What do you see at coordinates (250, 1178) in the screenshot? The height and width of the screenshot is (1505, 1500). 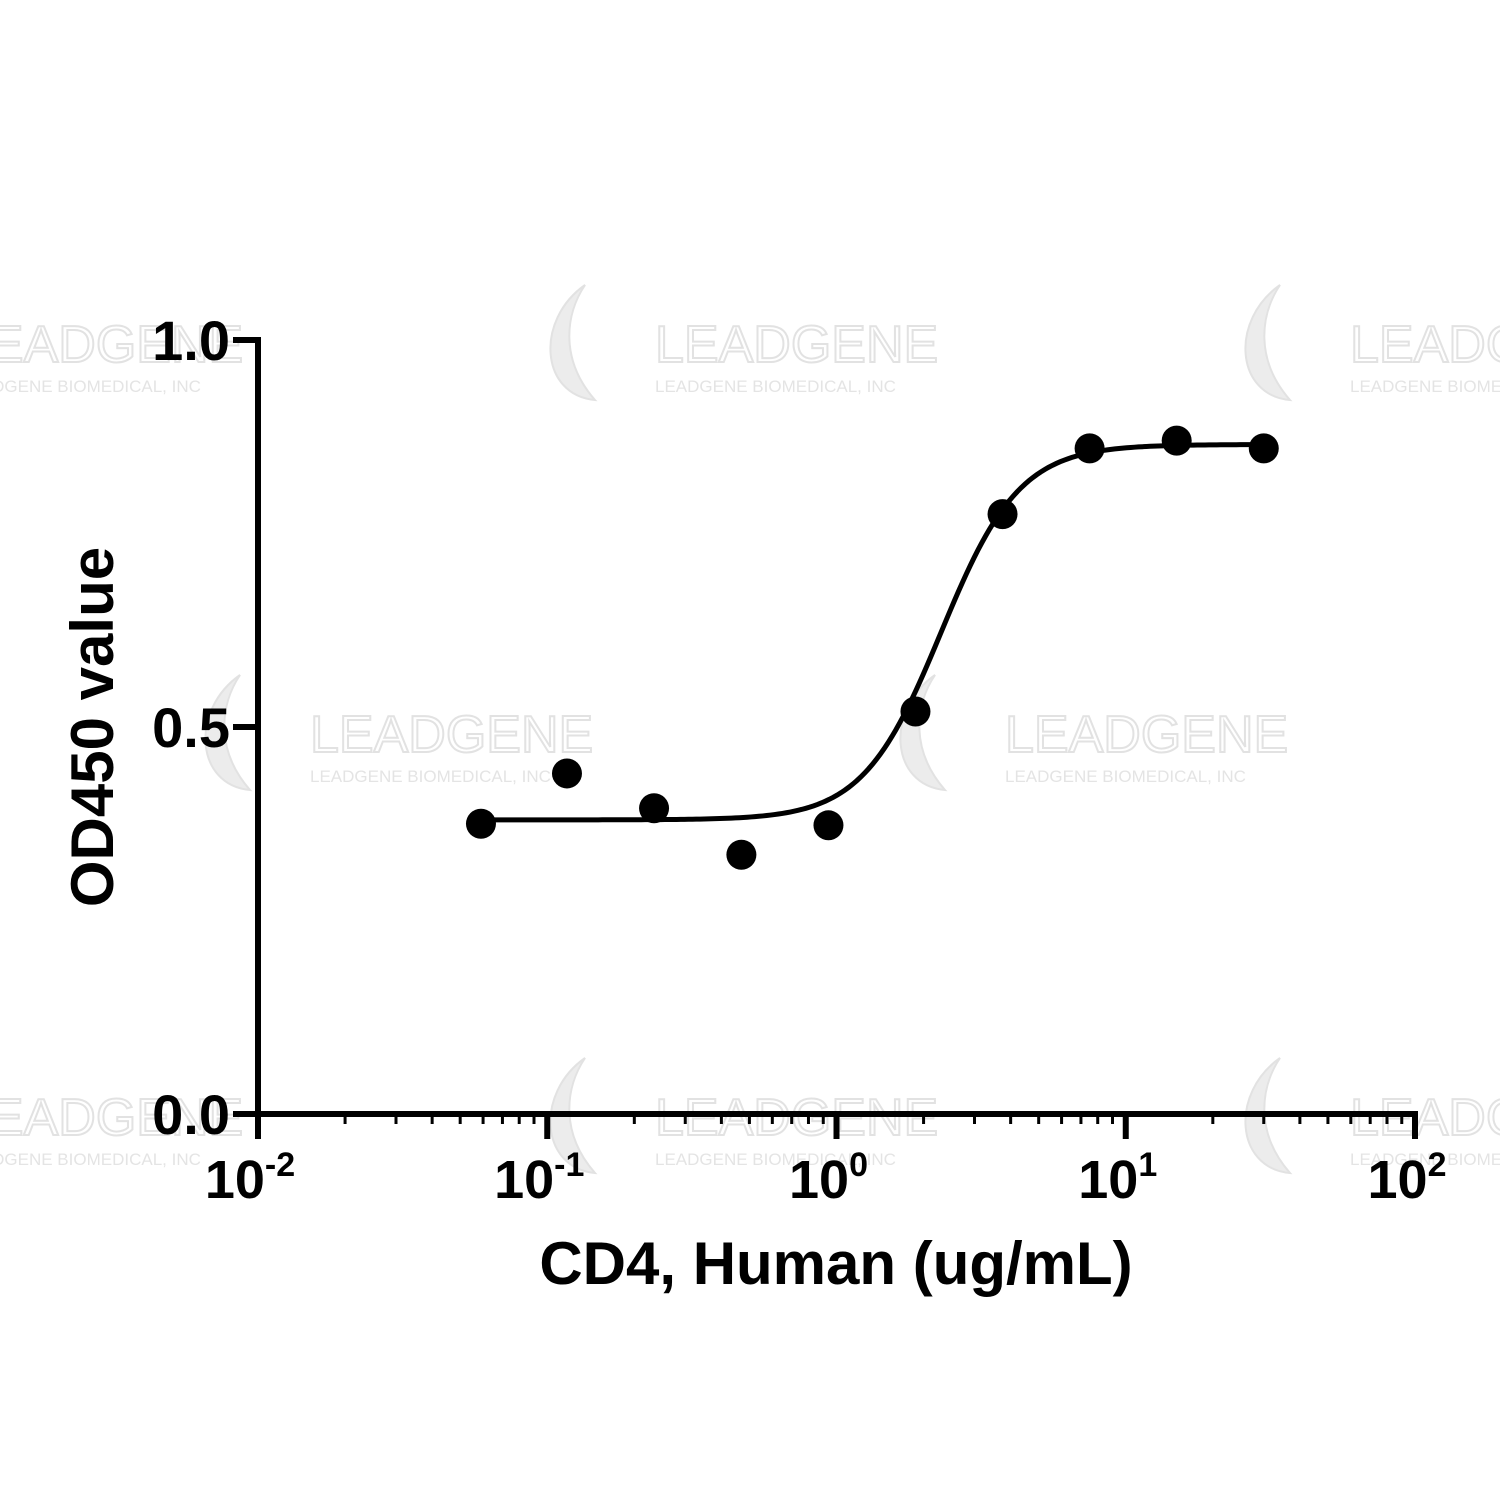 I see `x-tick-label: 10⁻²` at bounding box center [250, 1178].